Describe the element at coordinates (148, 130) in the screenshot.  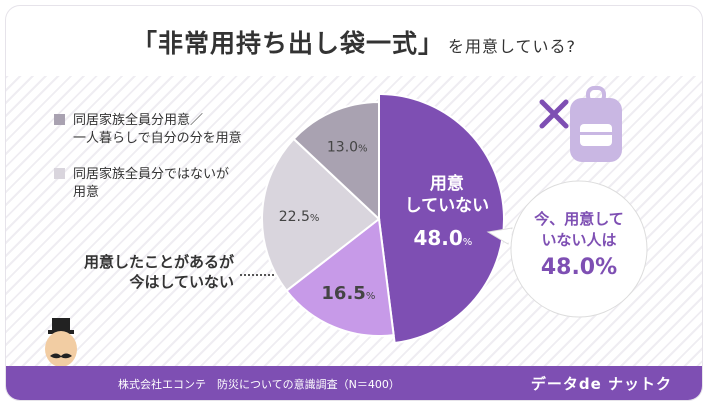
I see `legend-item-full: 同居家族全員分用意／ 一人暮らしで自分の分を用意` at that location.